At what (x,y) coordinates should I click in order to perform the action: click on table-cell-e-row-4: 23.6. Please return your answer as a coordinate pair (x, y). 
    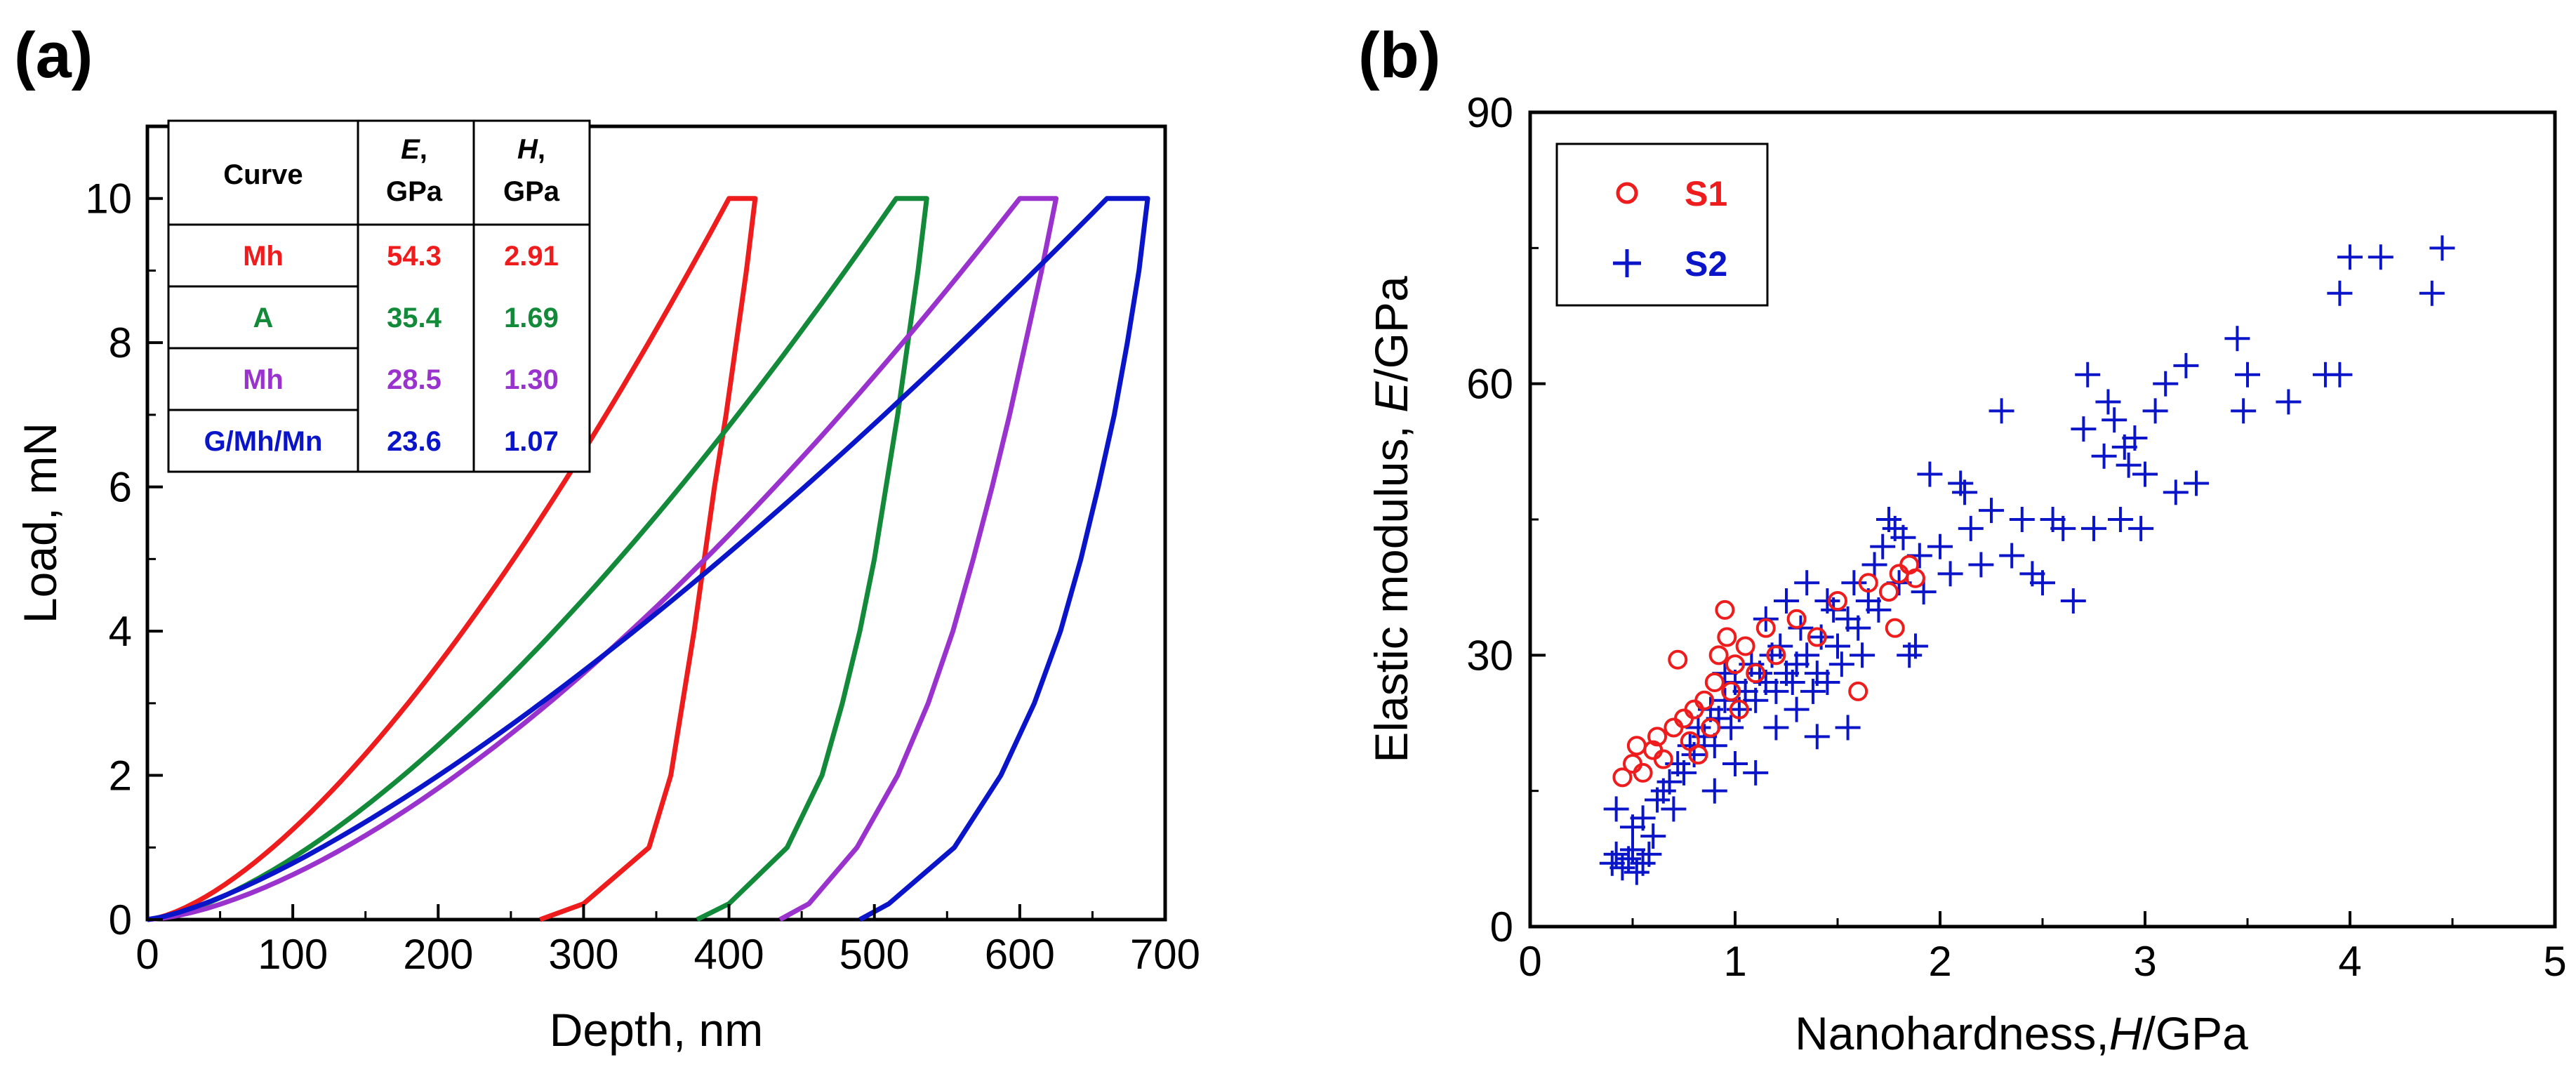
    Looking at the image, I should click on (414, 441).